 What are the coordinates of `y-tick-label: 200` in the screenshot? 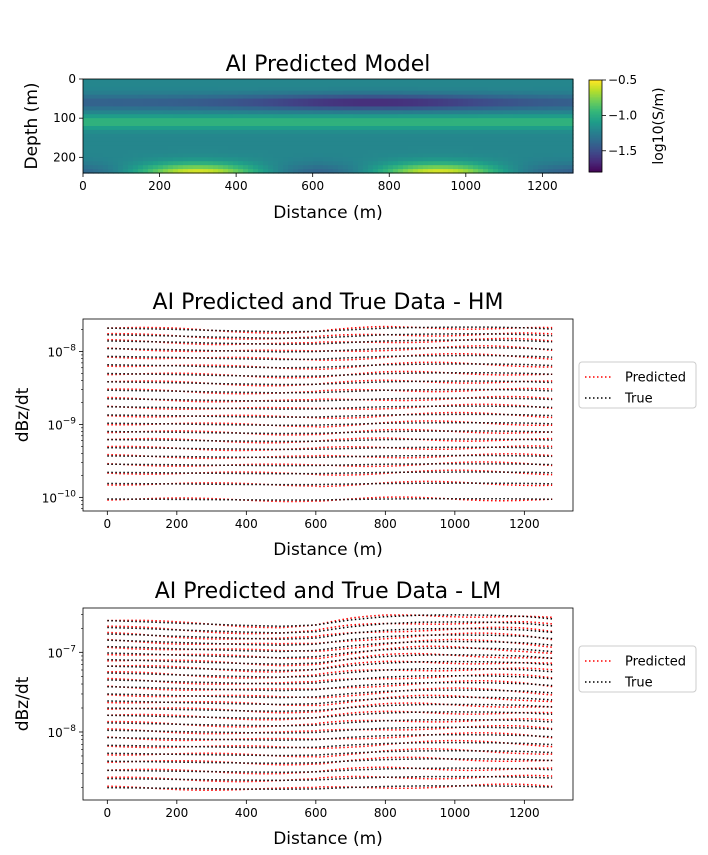 It's located at (64, 157).